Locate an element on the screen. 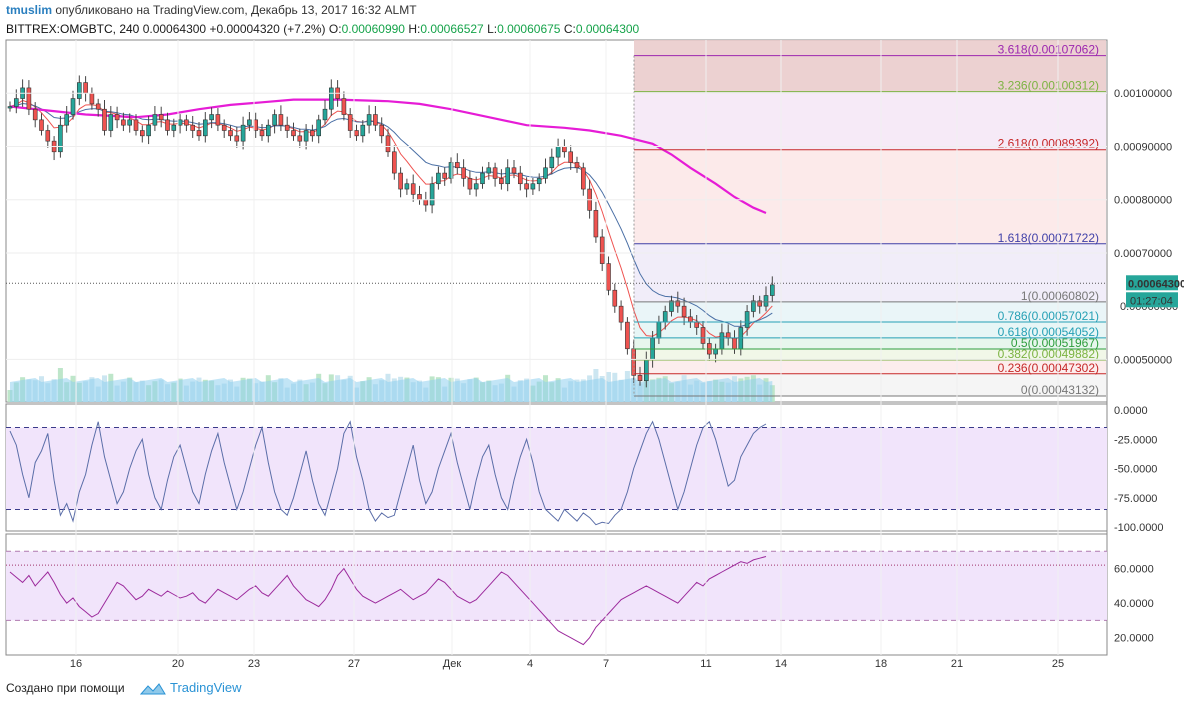 The height and width of the screenshot is (708, 1184). fib-level-label: 0.786(0.00057021) is located at coordinates (1048, 316).